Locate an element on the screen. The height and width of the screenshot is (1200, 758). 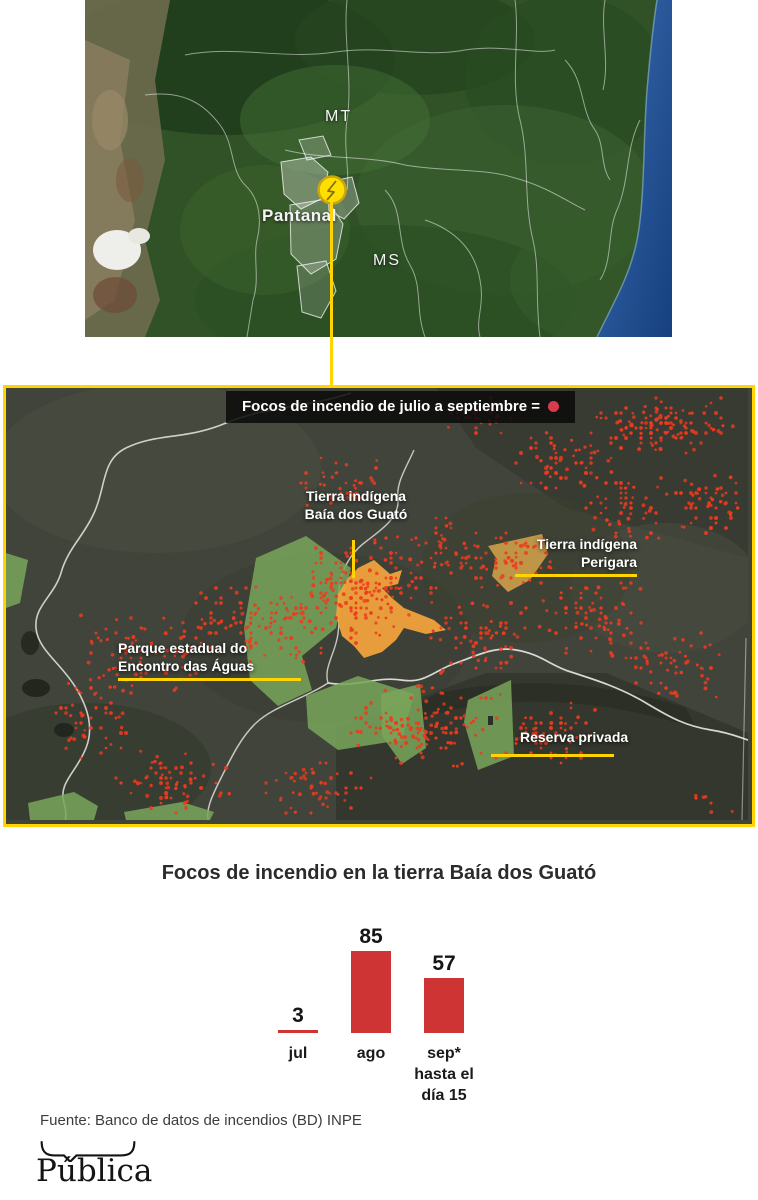
chart-category-labels: jul ago sep* hasta el día 15 is located at coordinates (375, 1075).